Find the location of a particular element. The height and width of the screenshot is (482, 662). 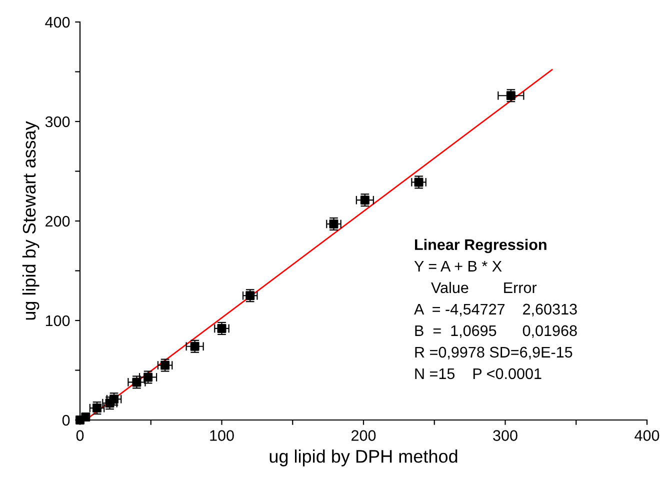

y-tick-label: 200 is located at coordinates (58, 221).